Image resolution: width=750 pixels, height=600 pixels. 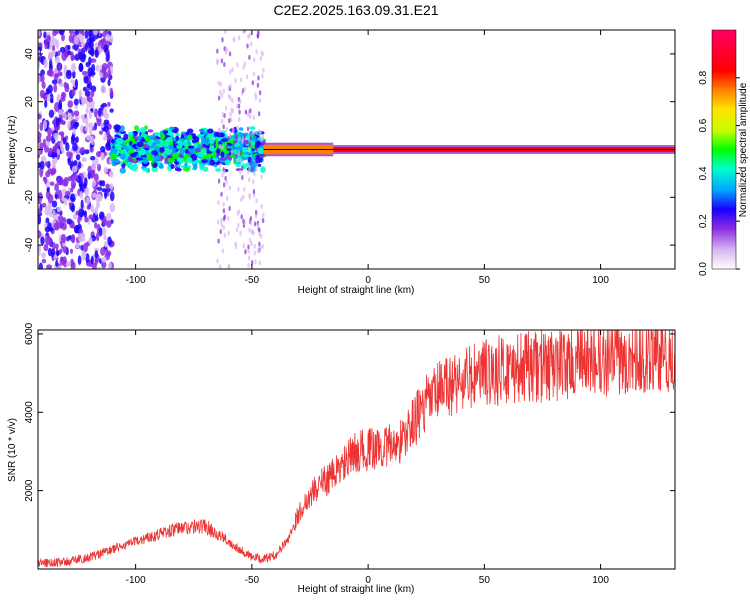 I want to click on x-tick-label: 50, so click(x=485, y=280).